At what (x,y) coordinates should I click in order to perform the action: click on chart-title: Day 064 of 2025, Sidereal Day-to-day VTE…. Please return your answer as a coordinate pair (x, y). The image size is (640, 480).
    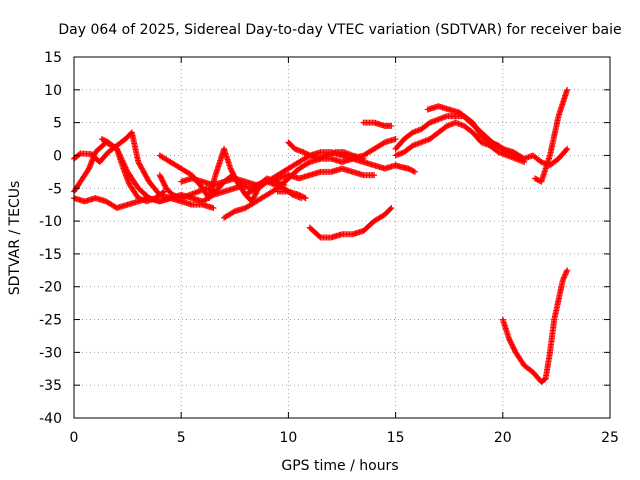
    Looking at the image, I should click on (339, 30).